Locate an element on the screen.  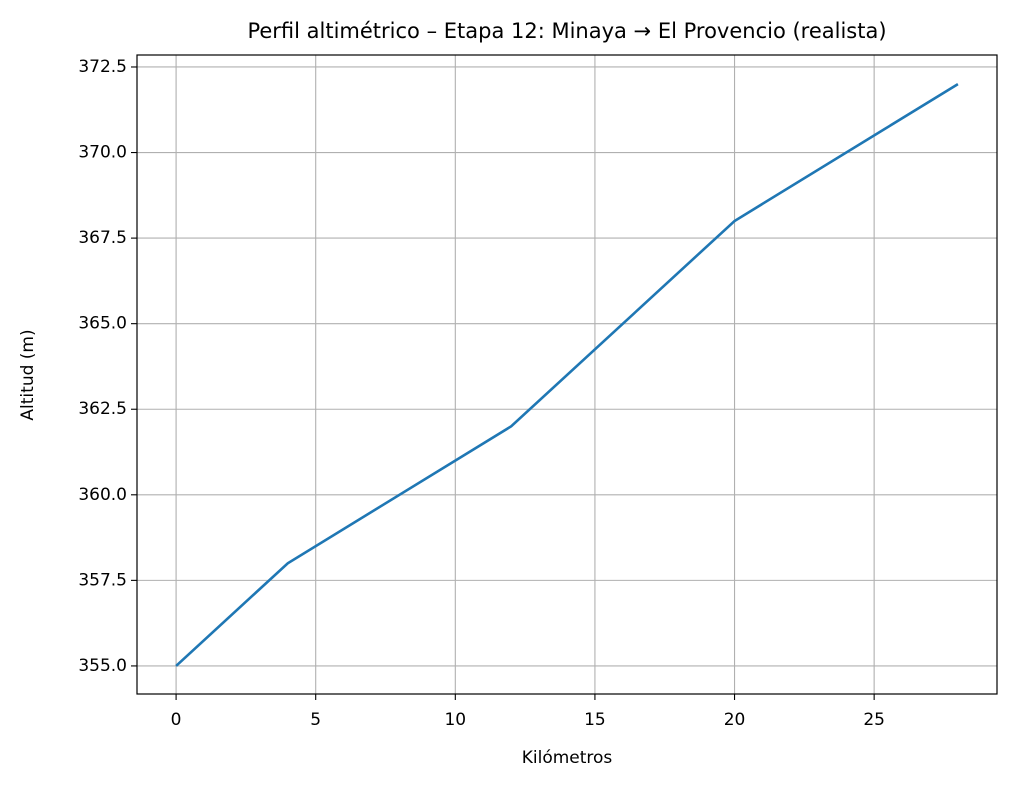
x-tick-label: 10 is located at coordinates (455, 720).